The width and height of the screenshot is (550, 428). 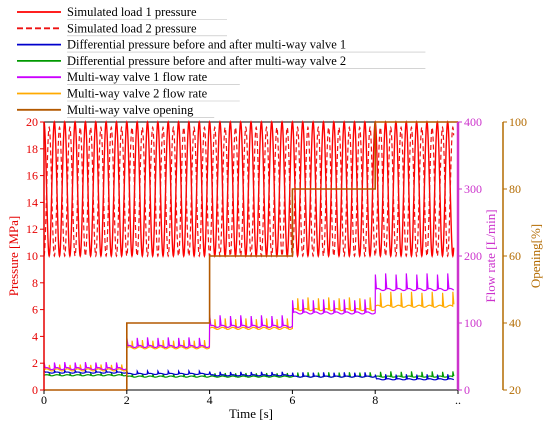 I want to click on pressure-tick-label: 16, so click(x=32, y=176).